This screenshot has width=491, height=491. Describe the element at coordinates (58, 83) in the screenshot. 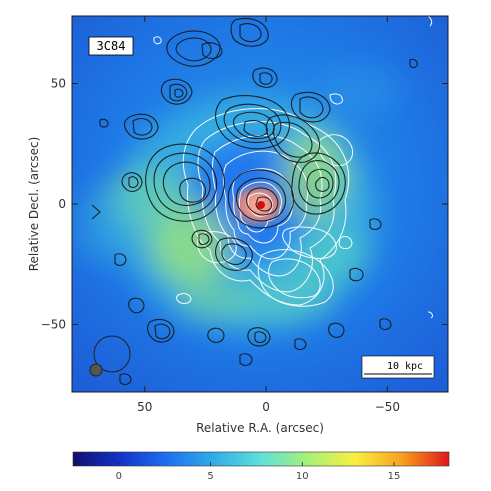

I see `y-tick-label: 50` at that location.